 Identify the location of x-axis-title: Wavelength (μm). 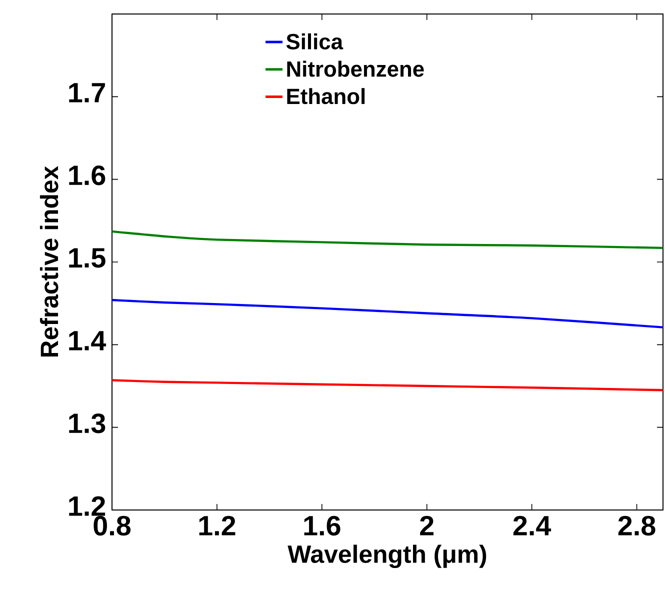
(387, 556).